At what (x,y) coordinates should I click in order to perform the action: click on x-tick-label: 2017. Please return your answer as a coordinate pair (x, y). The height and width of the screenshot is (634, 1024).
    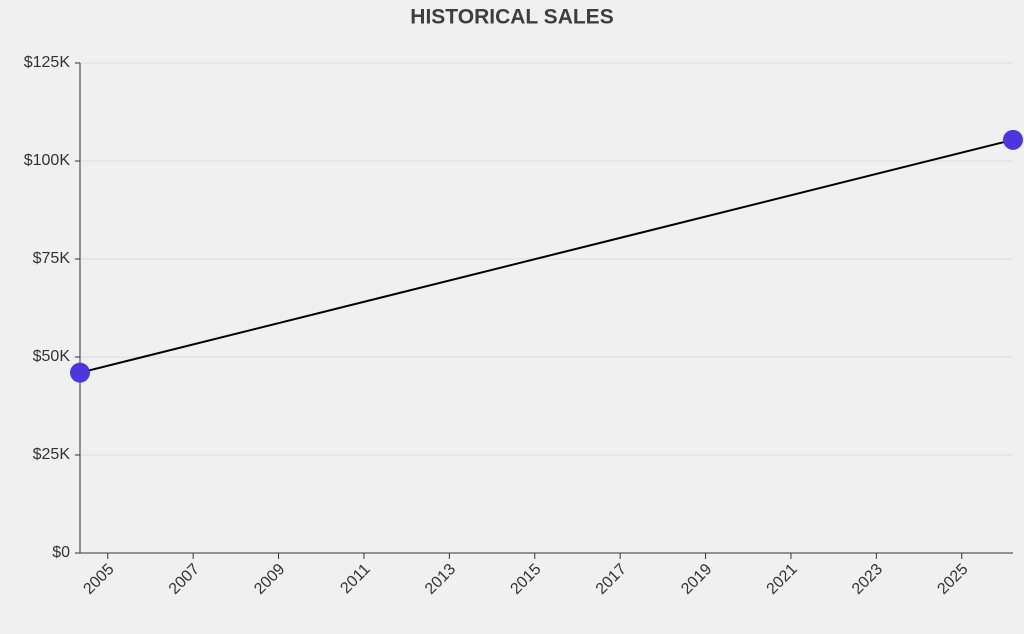
    Looking at the image, I should click on (611, 579).